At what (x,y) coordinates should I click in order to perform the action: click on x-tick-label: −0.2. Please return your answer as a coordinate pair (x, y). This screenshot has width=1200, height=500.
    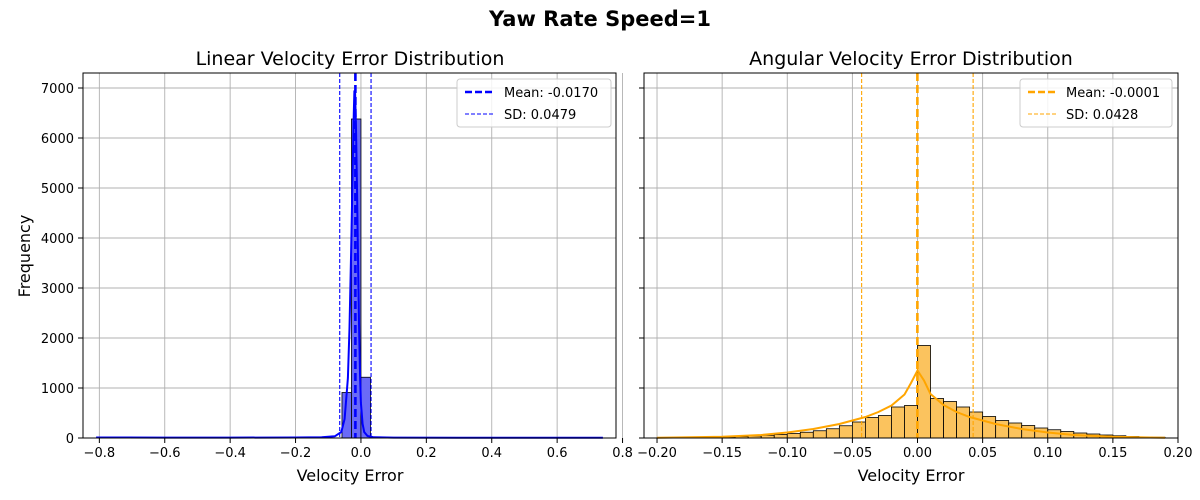
    Looking at the image, I should click on (296, 453).